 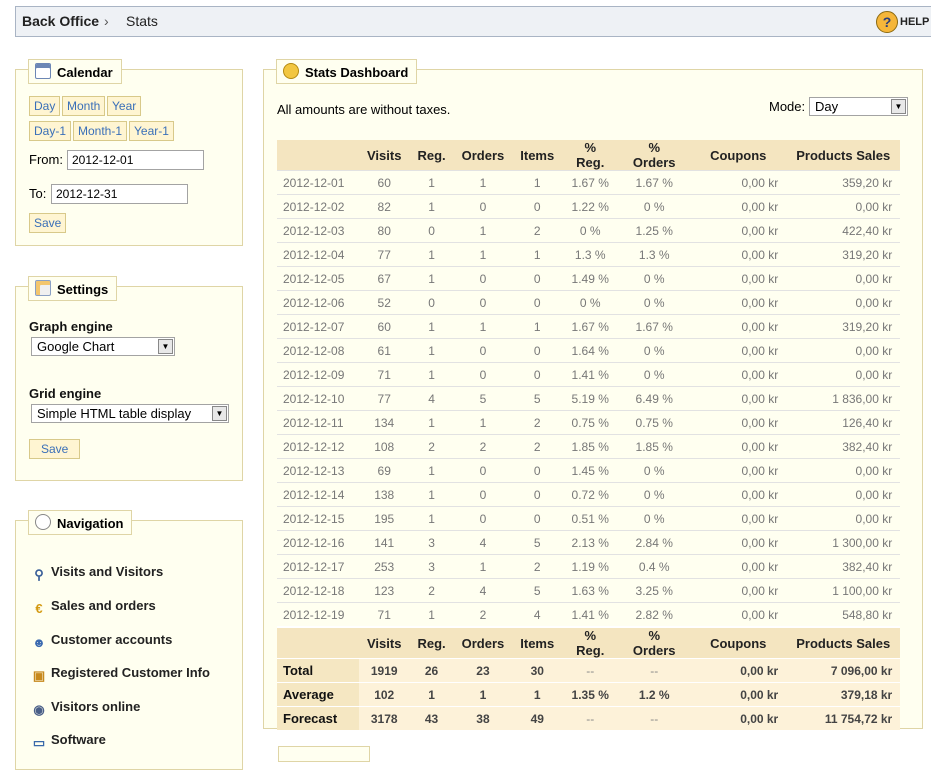 What do you see at coordinates (384, 182) in the screenshot?
I see `table-cell: 60` at bounding box center [384, 182].